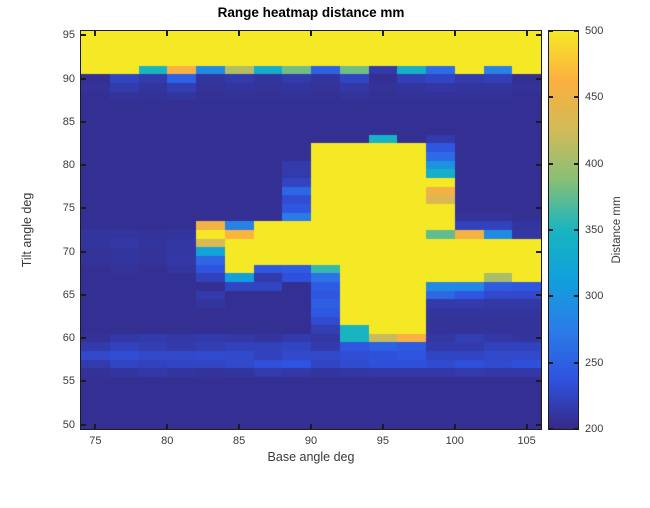 The width and height of the screenshot is (650, 508). I want to click on x-tick-label-80: 80, so click(167, 441).